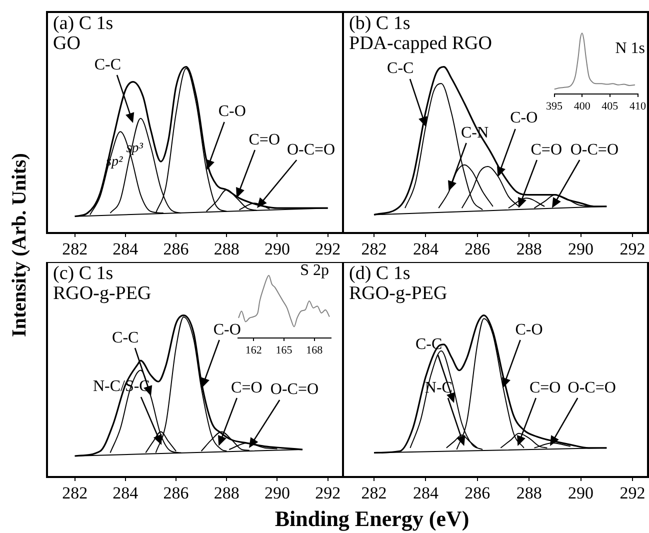  Describe the element at coordinates (380, 273) in the screenshot. I see `chart-title: (d) C 1s` at that location.